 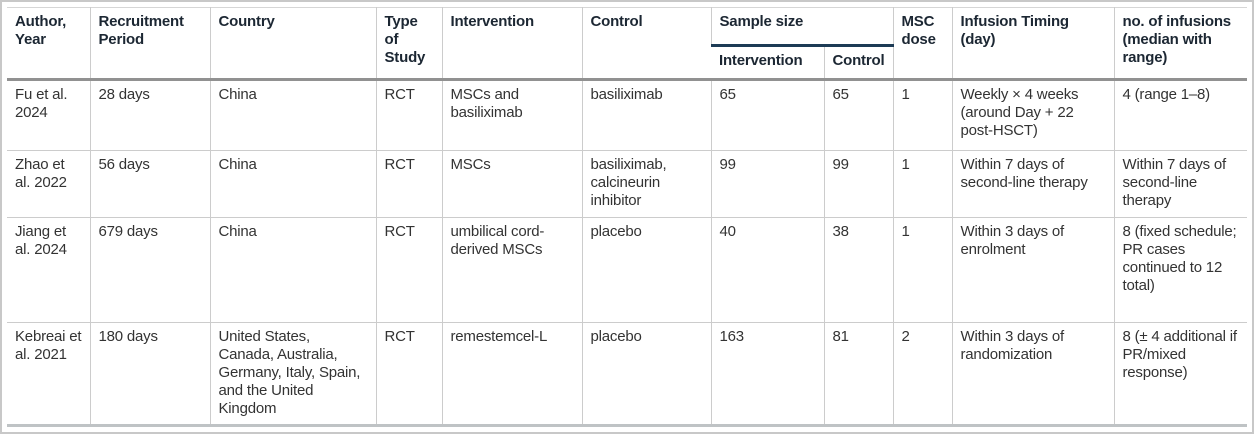 What do you see at coordinates (149, 374) in the screenshot?
I see `cell-recruitment-period: 180 days` at bounding box center [149, 374].